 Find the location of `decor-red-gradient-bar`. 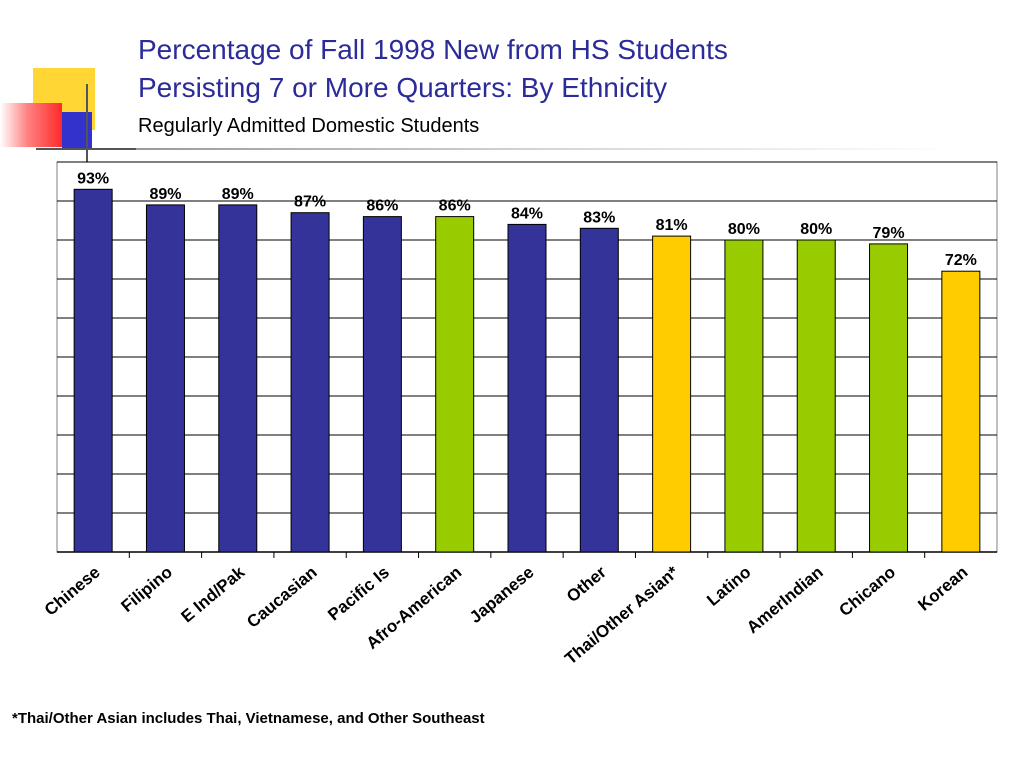

decor-red-gradient-bar is located at coordinates (31, 125).